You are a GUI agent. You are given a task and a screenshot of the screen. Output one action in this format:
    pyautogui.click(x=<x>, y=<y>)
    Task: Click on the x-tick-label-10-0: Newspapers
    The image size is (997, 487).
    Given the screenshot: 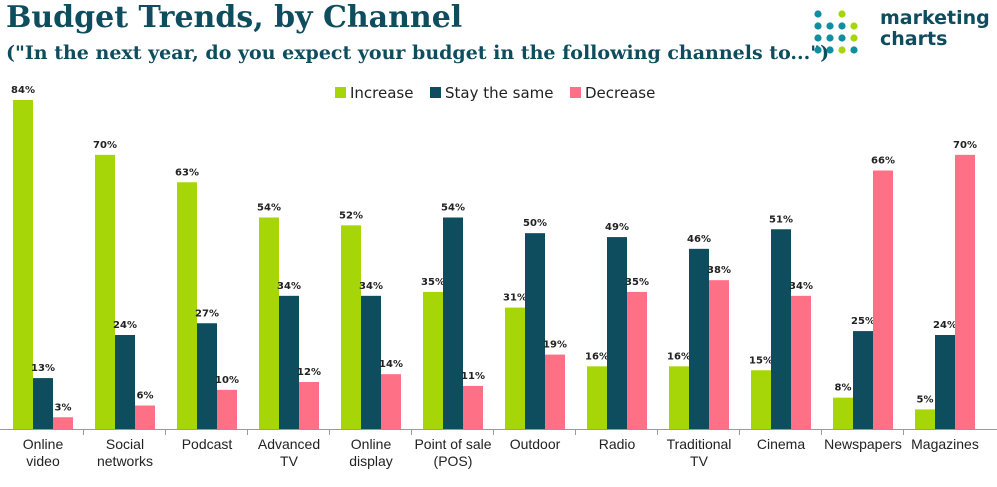 What is the action you would take?
    pyautogui.click(x=863, y=444)
    